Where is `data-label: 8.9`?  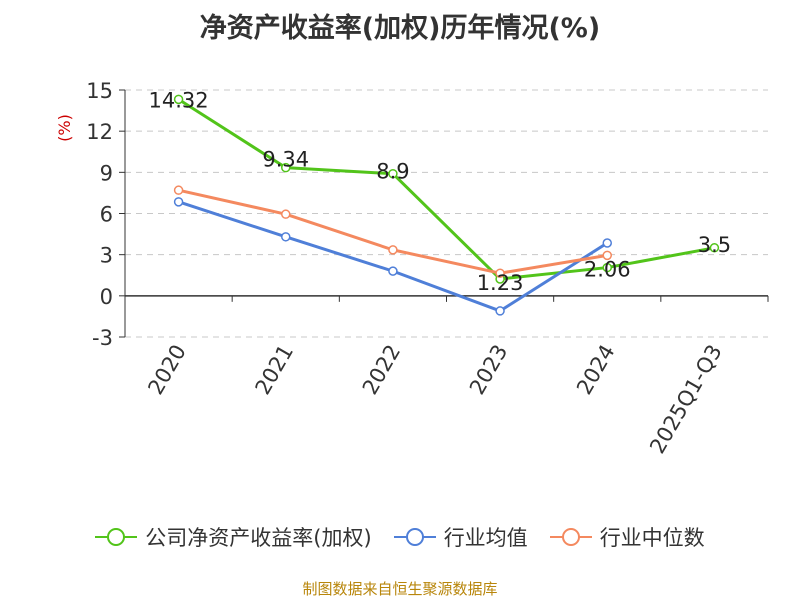
data-label: 8.9 is located at coordinates (392, 172).